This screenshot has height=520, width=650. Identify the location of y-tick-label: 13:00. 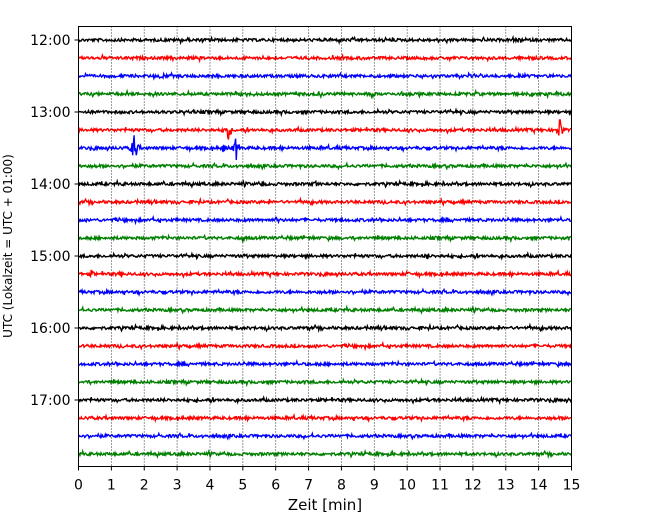
(50, 113).